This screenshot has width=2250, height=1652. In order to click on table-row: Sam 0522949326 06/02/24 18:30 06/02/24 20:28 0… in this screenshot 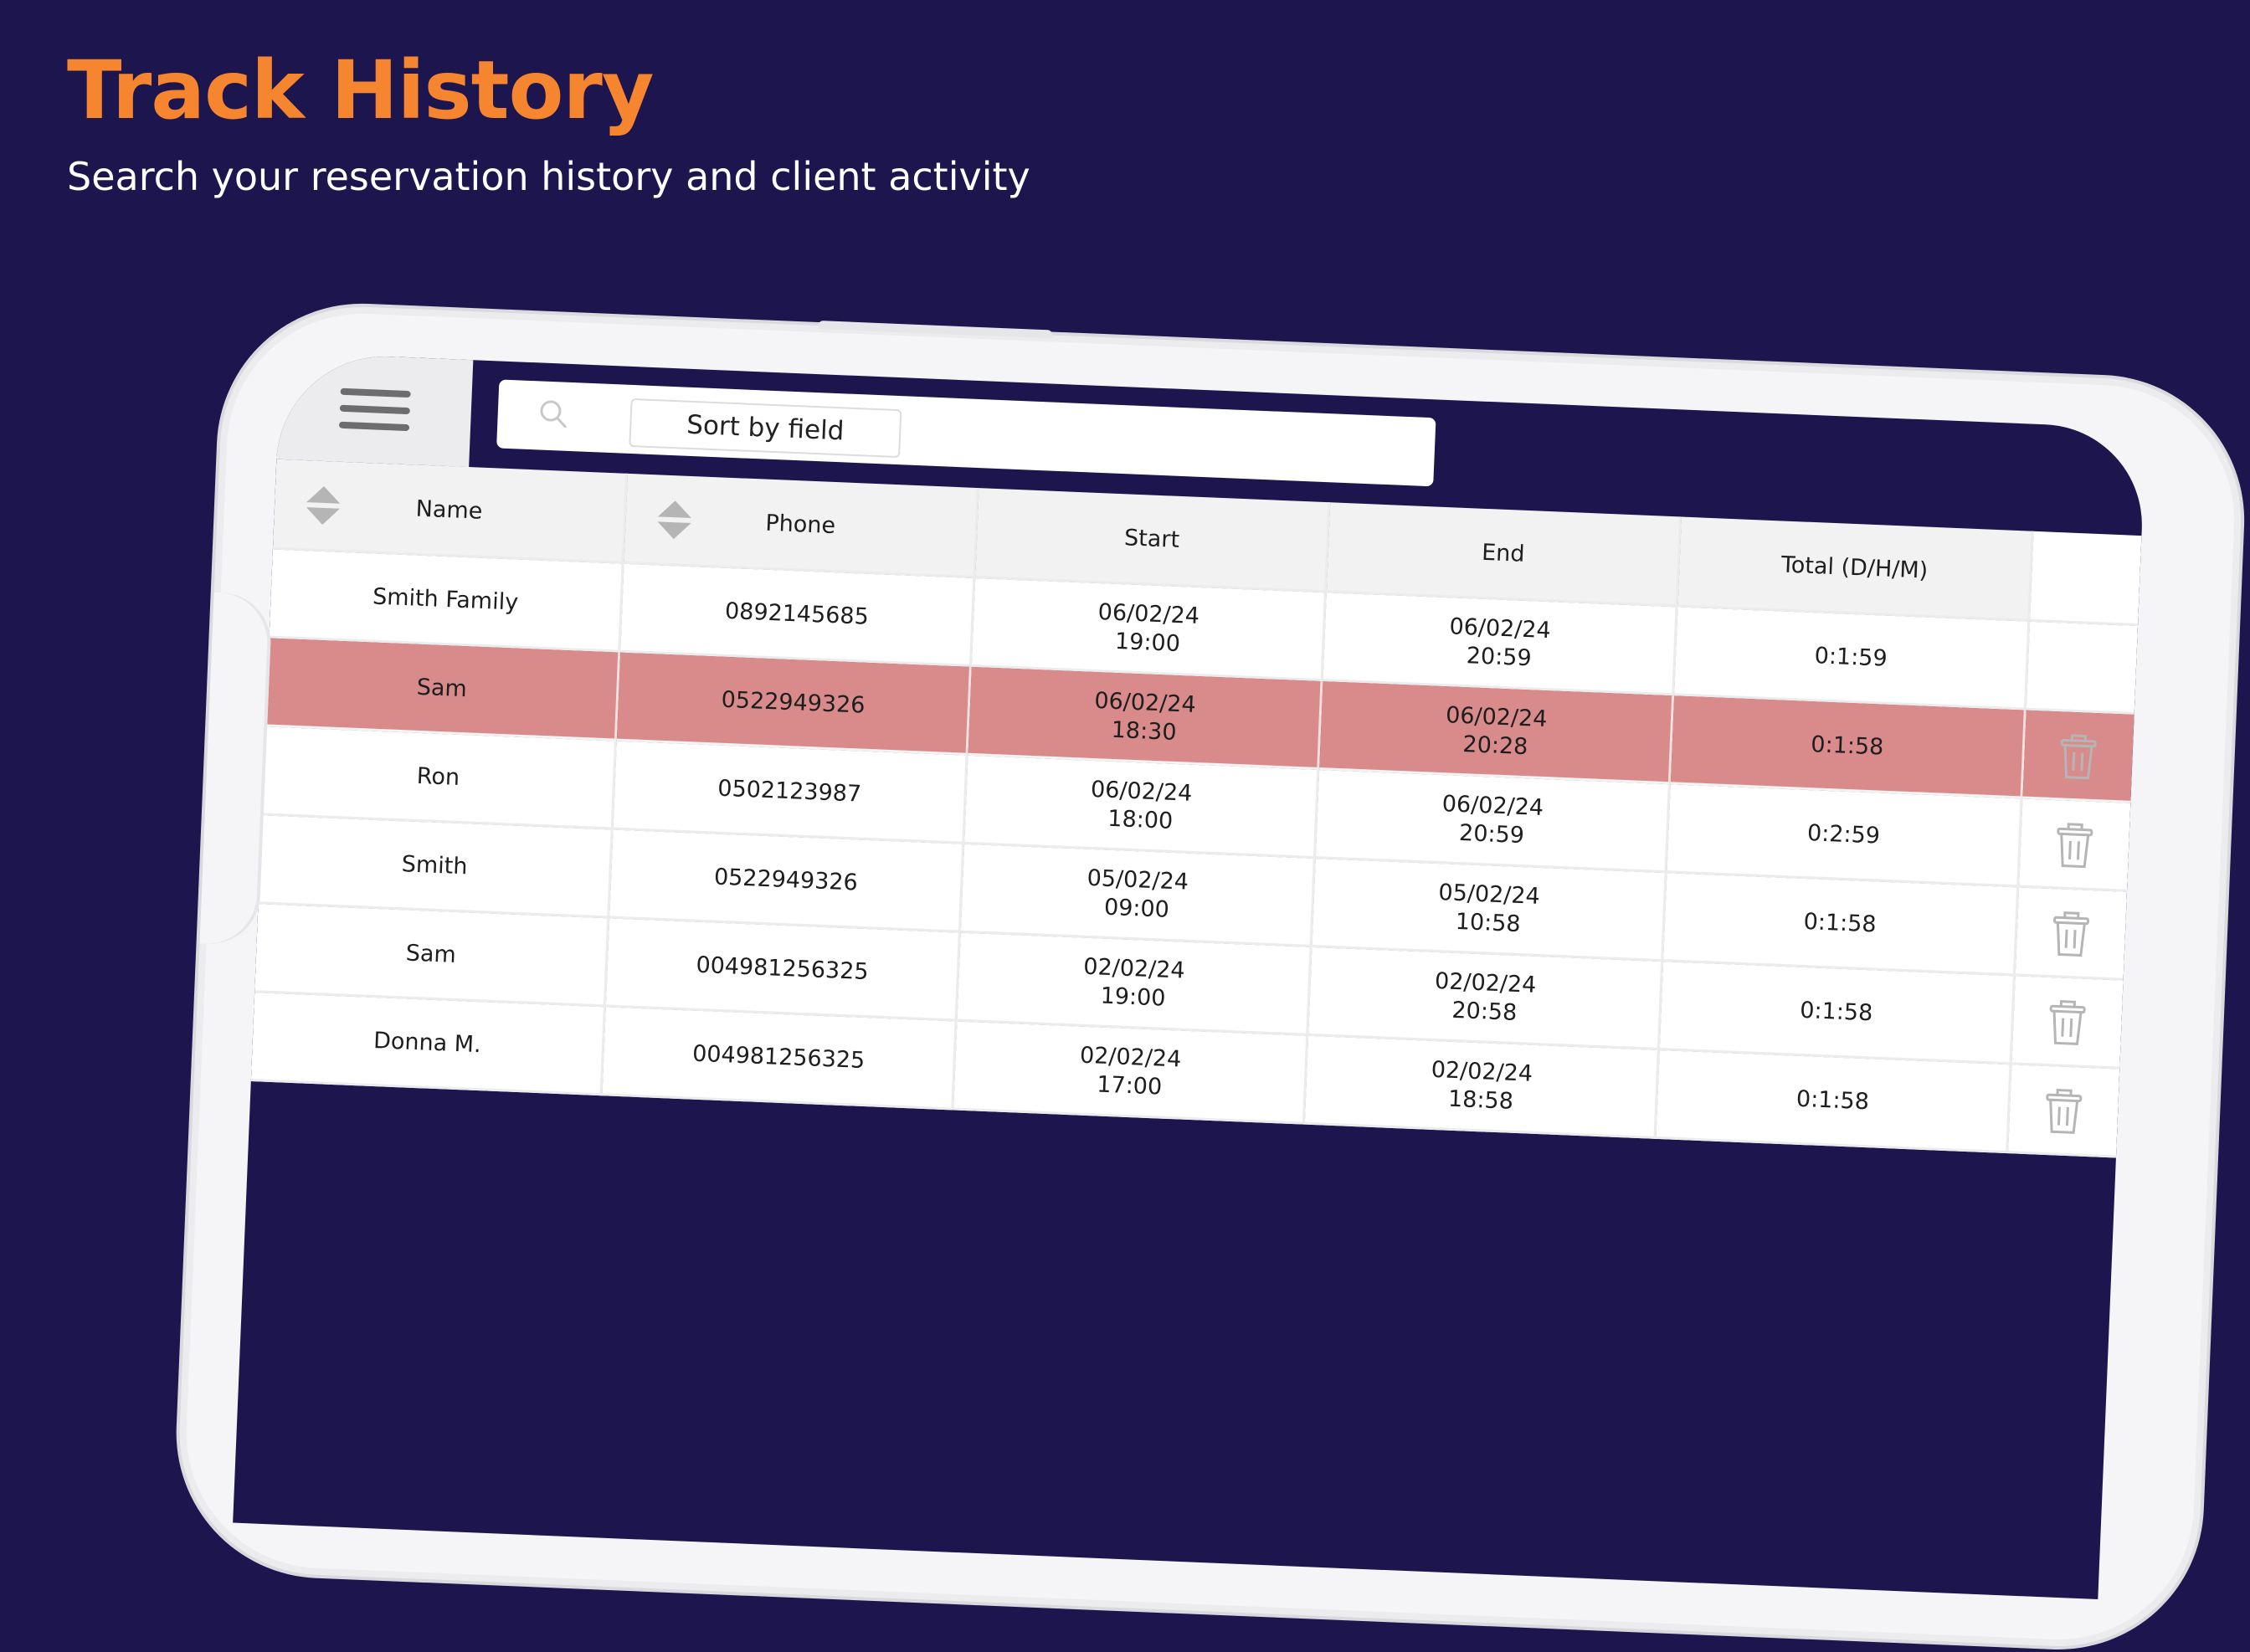, I will do `click(1199, 720)`.